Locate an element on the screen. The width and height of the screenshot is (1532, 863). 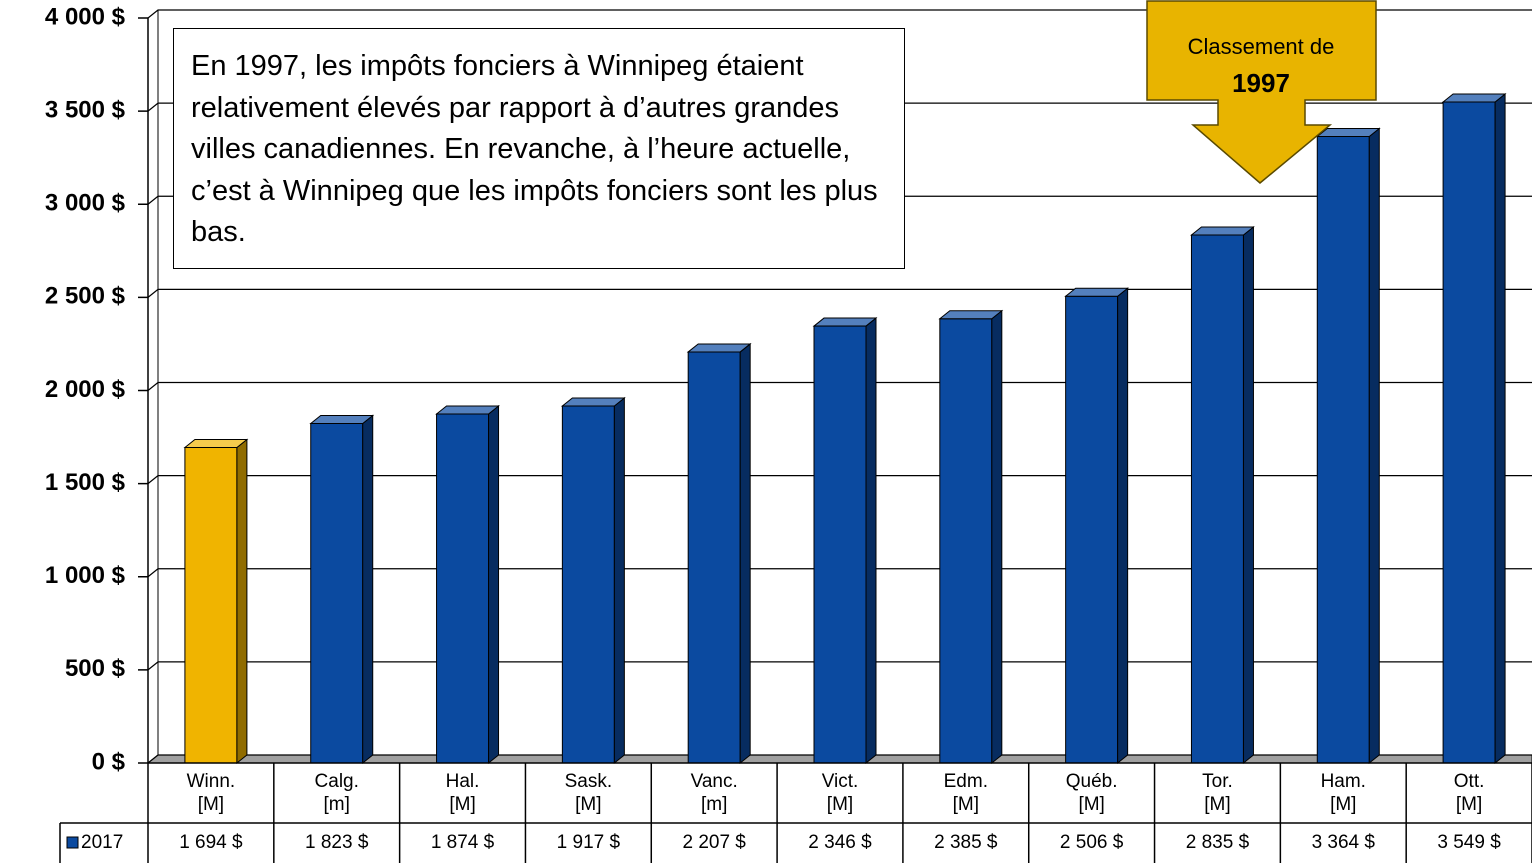
x-tick-label: Vict. is located at coordinates (840, 781).